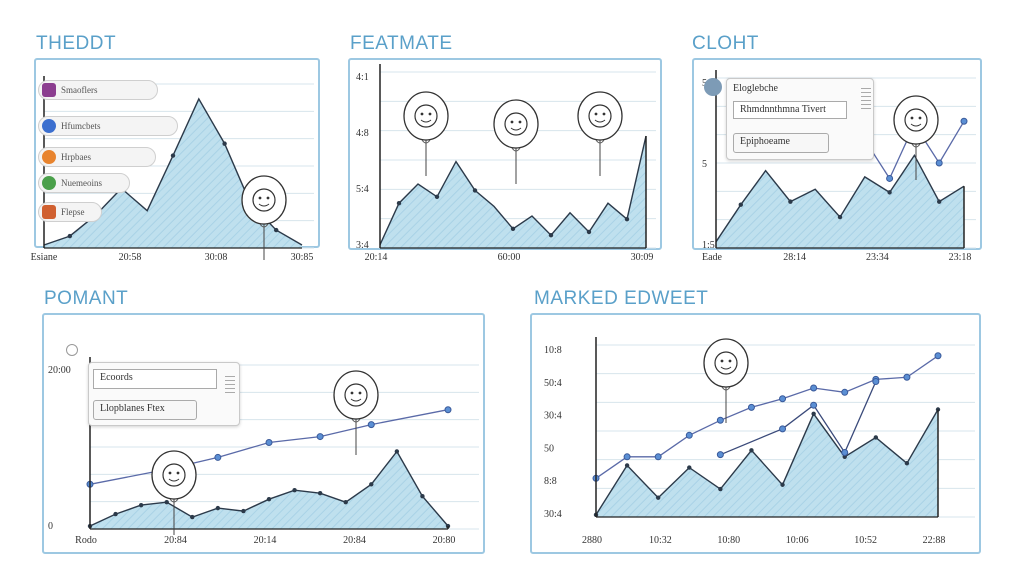 The width and height of the screenshot is (1024, 576). What do you see at coordinates (76, 43) in the screenshot?
I see `panel-1-title: THEDDT` at bounding box center [76, 43].